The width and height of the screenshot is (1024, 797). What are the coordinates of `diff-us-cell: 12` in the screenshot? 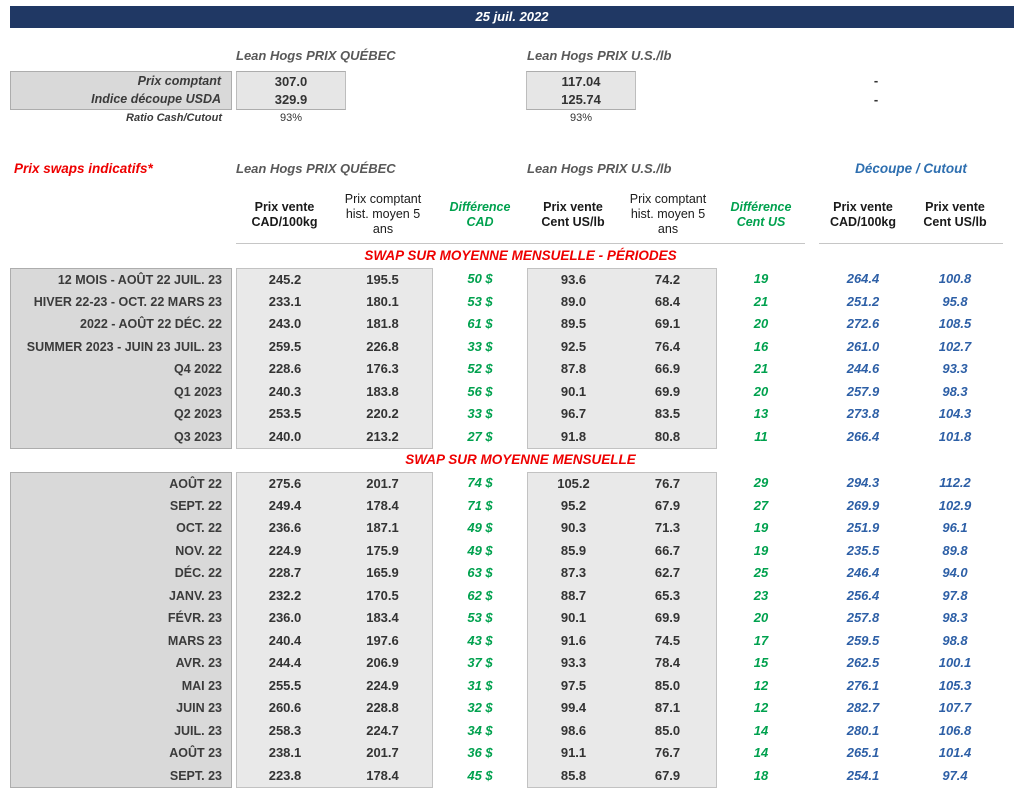 It's located at (761, 707).